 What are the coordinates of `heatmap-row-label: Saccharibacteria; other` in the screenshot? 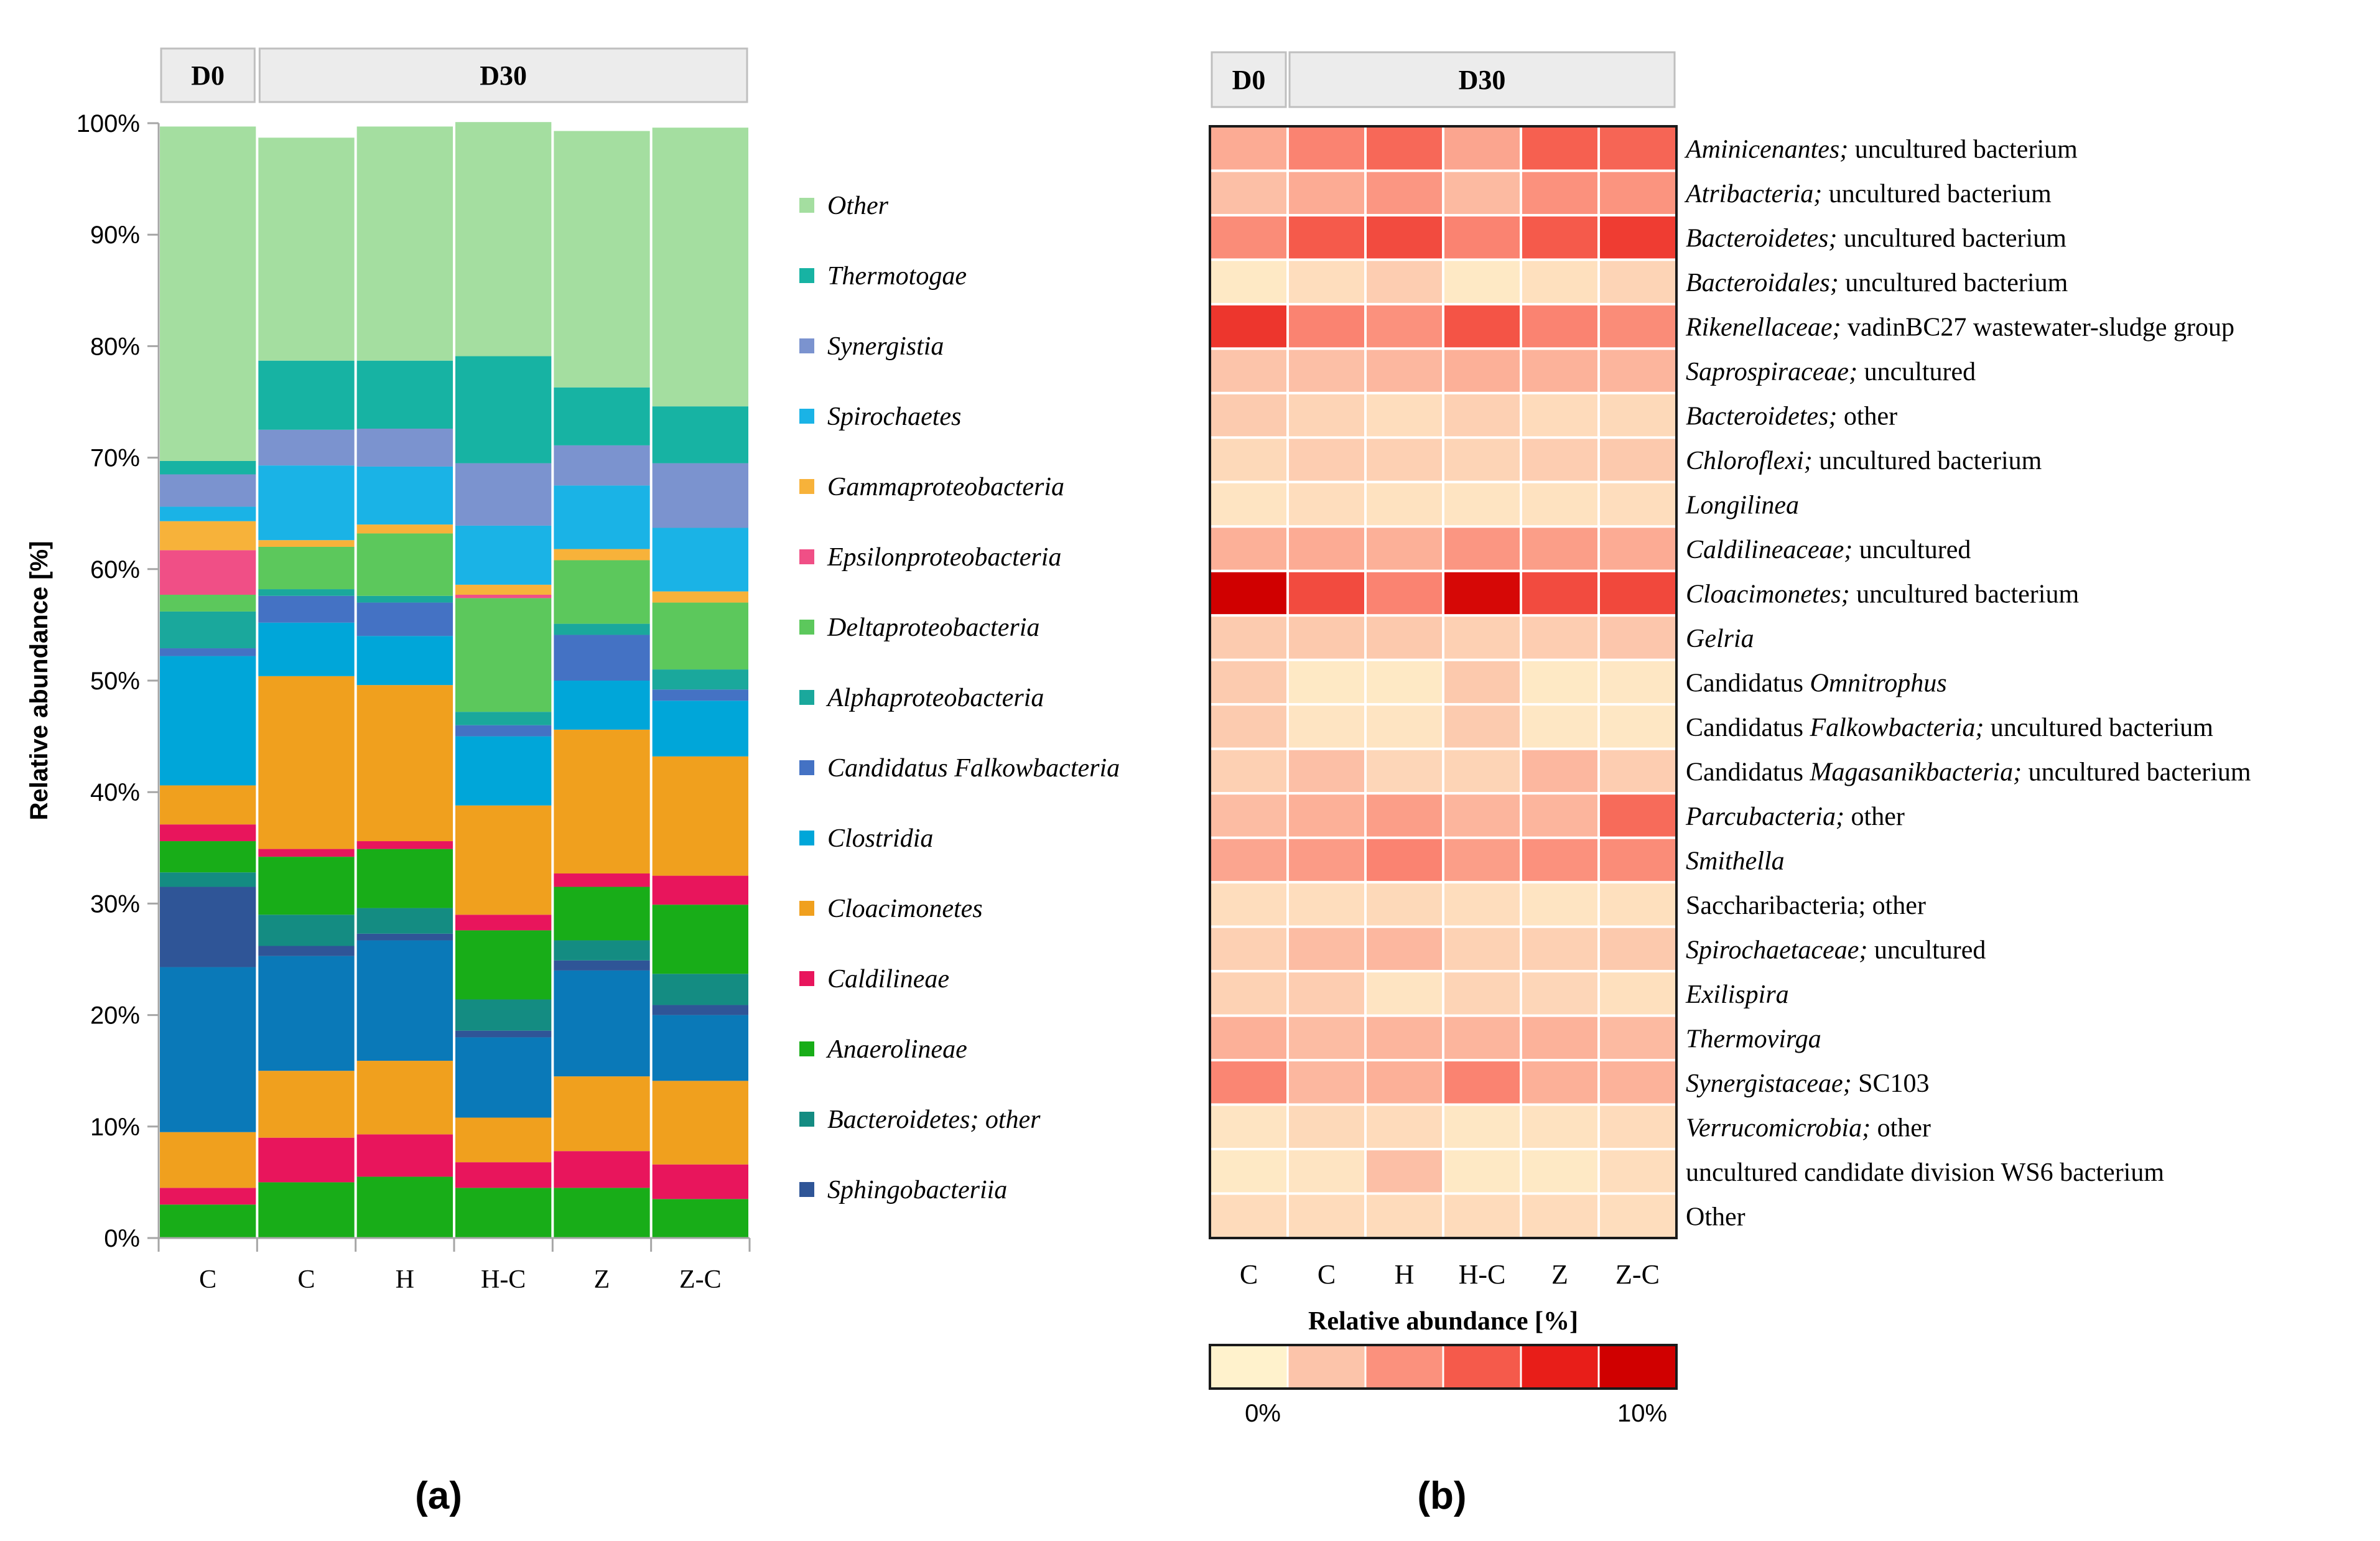 It's located at (1806, 906).